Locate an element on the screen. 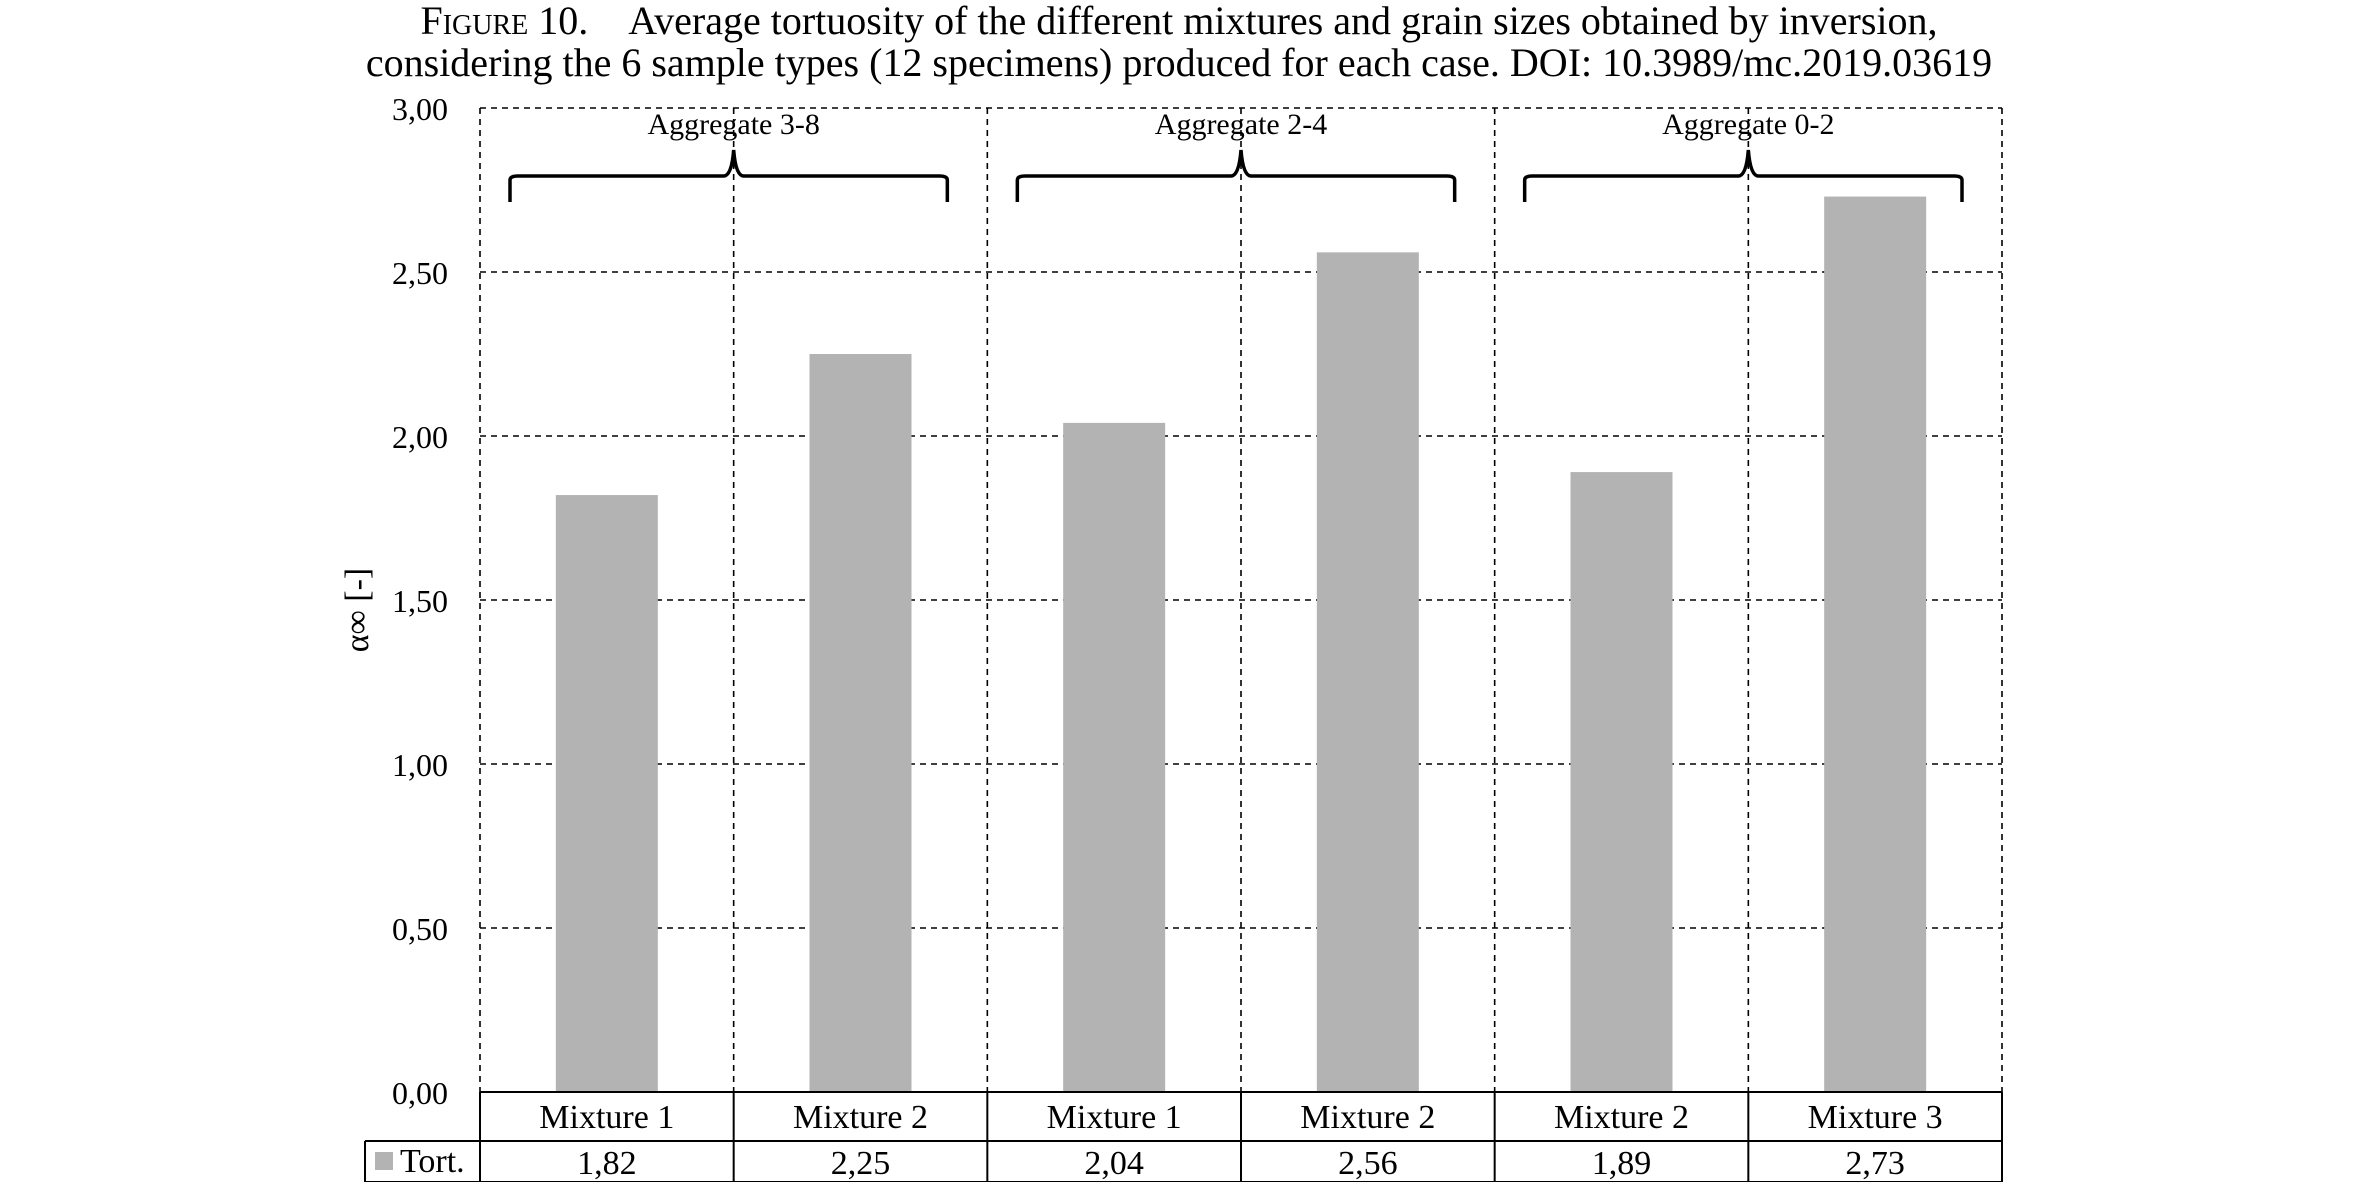 Image resolution: width=2358 pixels, height=1182 pixels. y-axis: 0,00 0,50 1,00 1,50 2,00 2,50 3,00 α∞ [-] is located at coordinates (393, 601).